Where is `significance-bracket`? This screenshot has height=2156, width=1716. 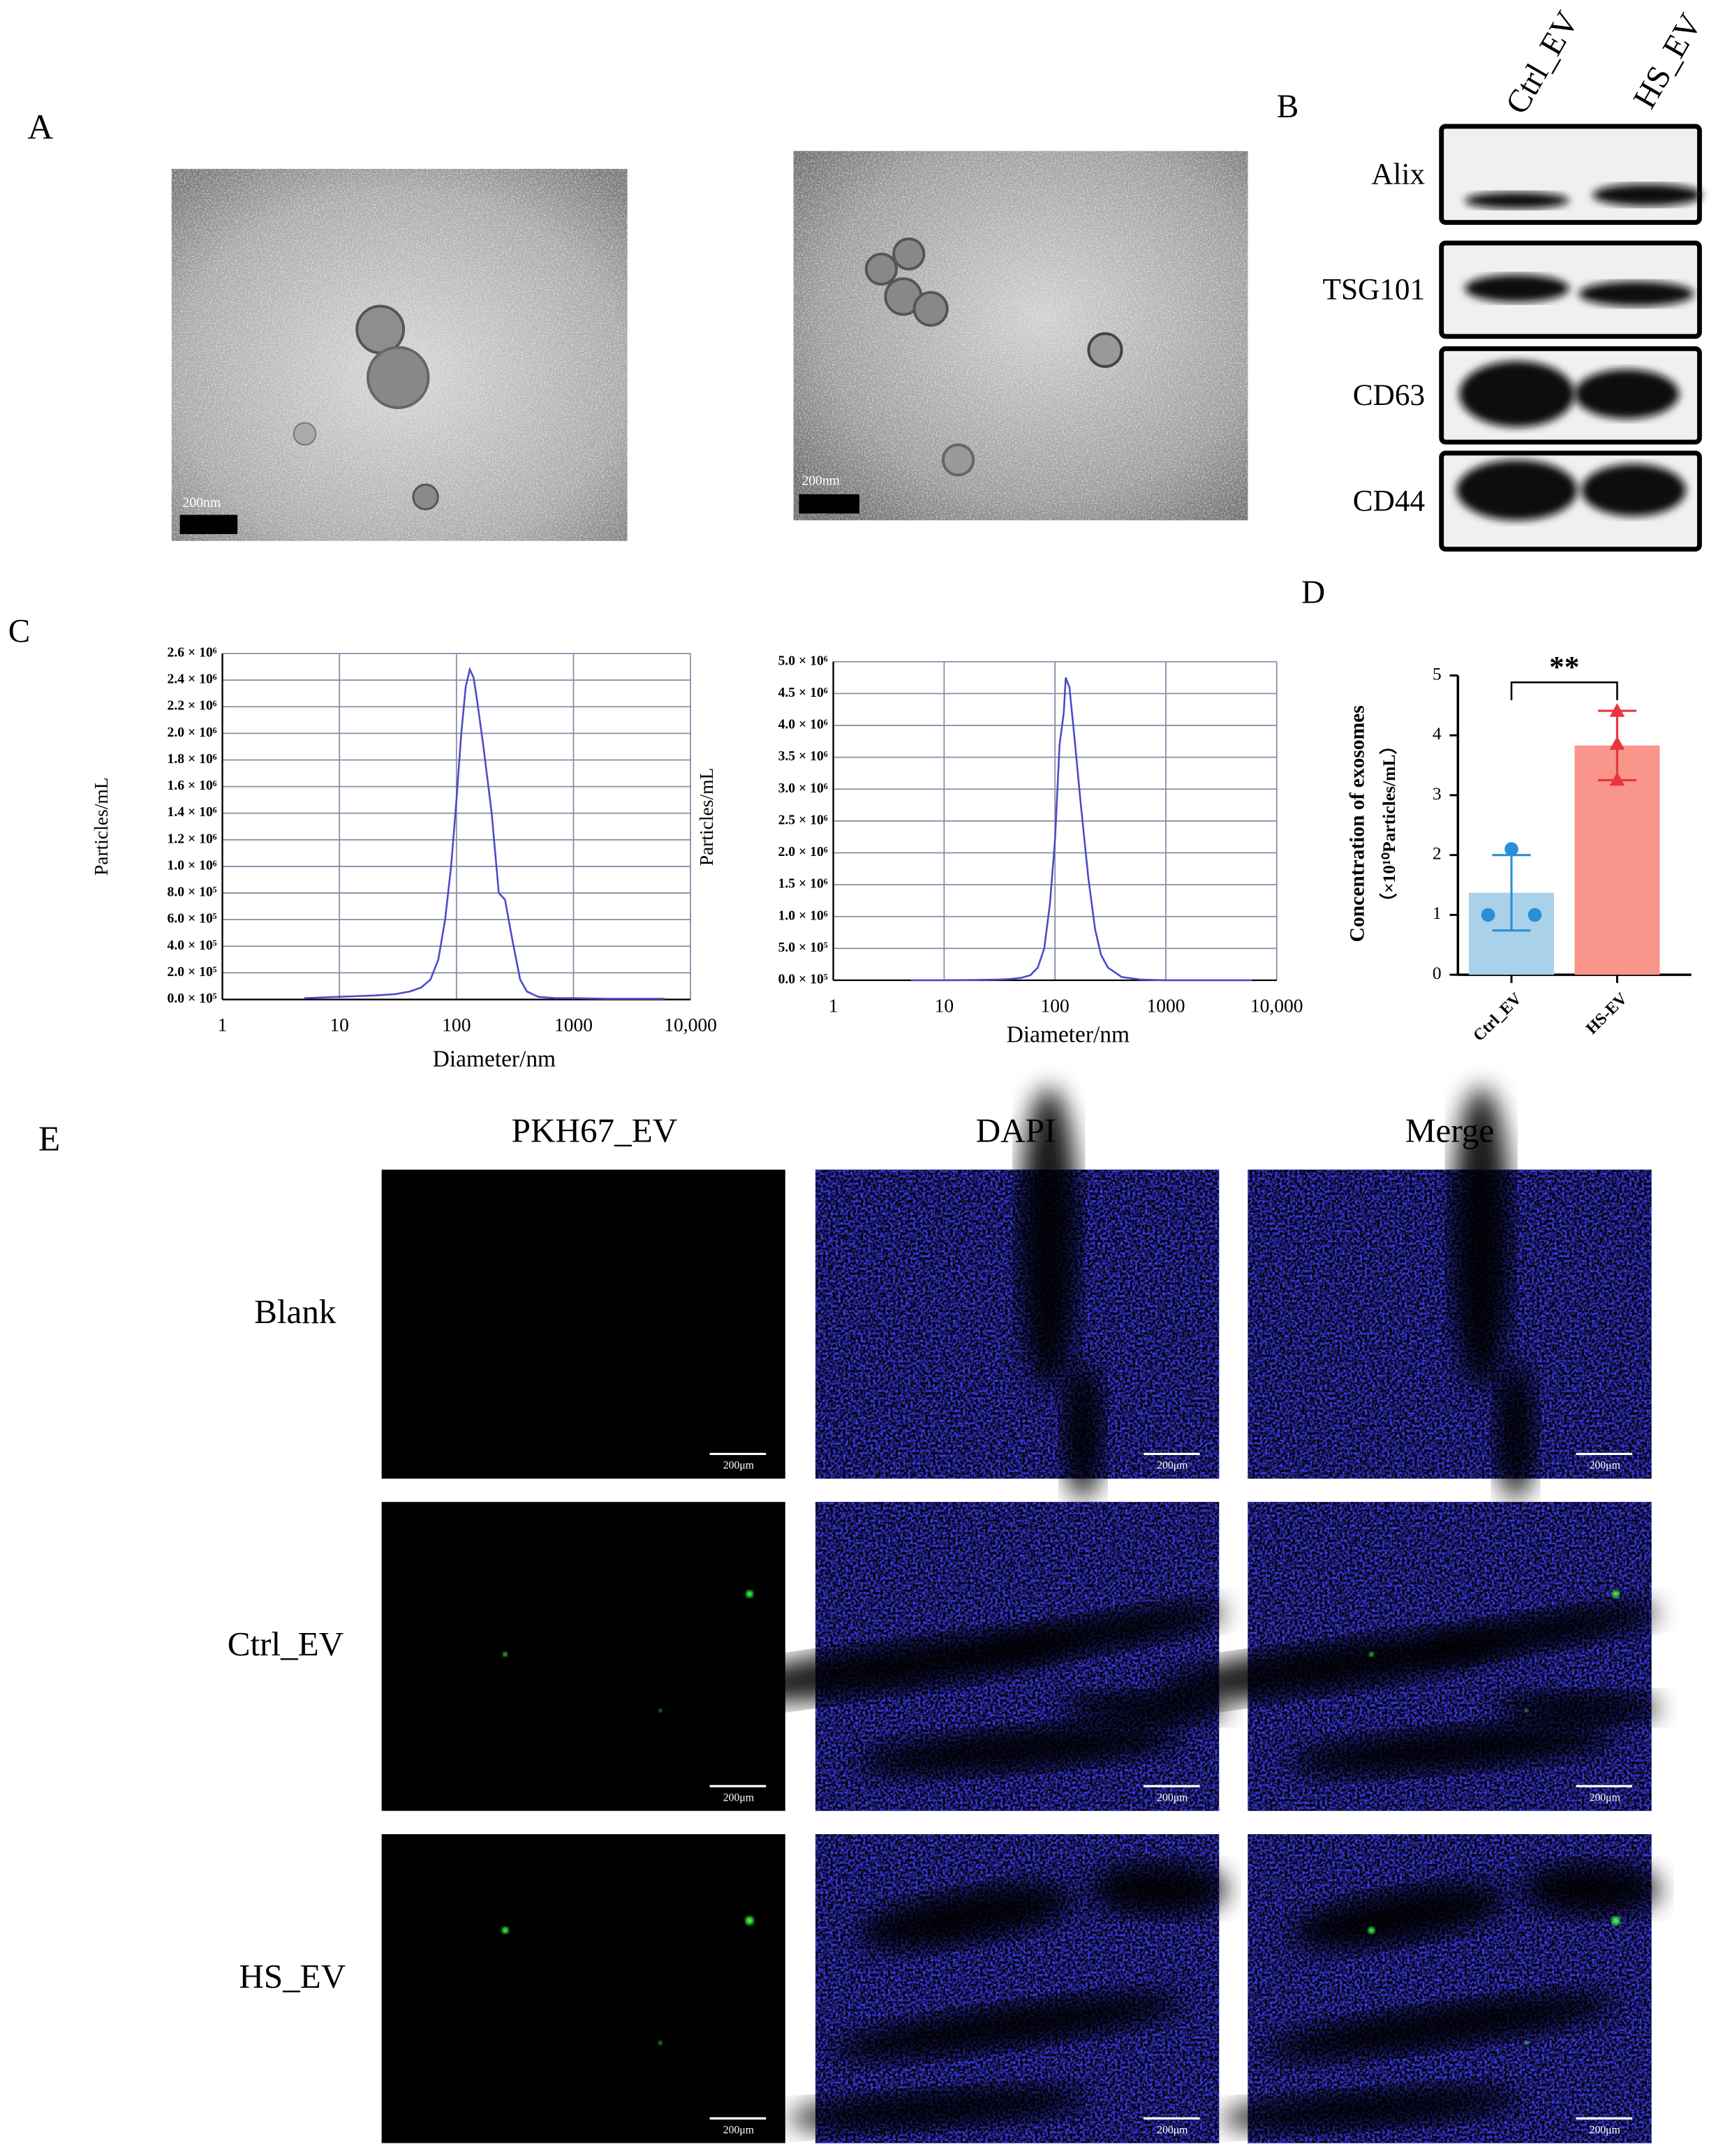 significance-bracket is located at coordinates (1564, 691).